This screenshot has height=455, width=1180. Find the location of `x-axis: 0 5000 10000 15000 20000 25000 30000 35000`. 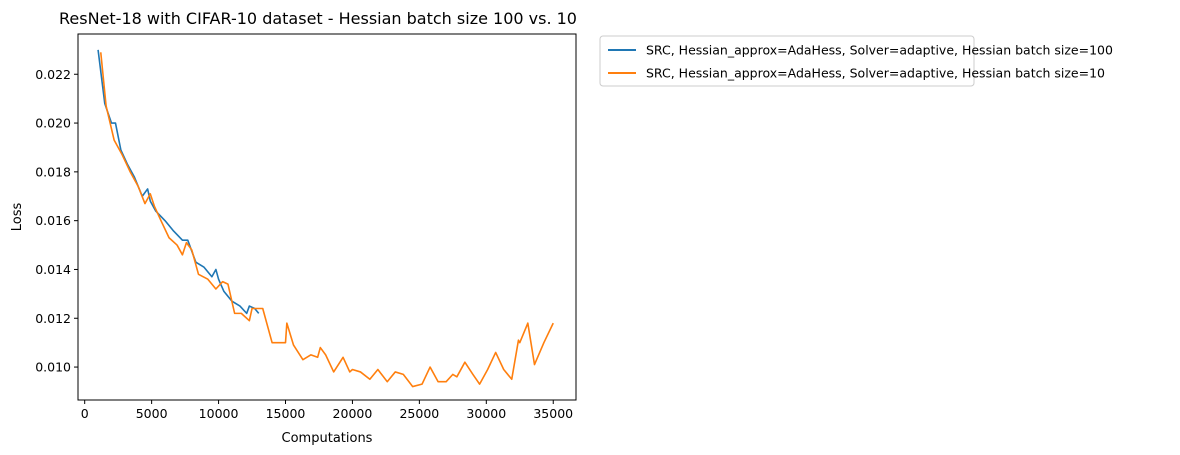

x-axis: 0 5000 10000 15000 20000 25000 30000 35000 is located at coordinates (327, 410).